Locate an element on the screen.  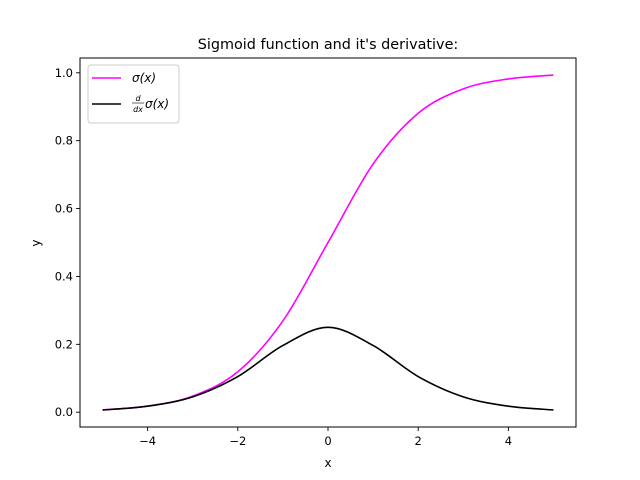
y-tick-label: 0.6 is located at coordinates (64, 209).